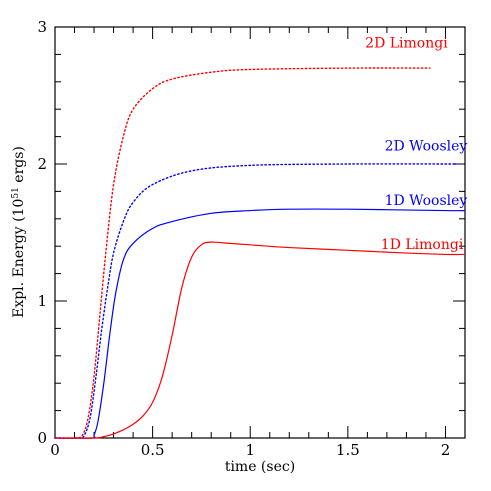 The width and height of the screenshot is (491, 491). What do you see at coordinates (422, 245) in the screenshot?
I see `series-label-1d-limongi: 1D Limongi` at bounding box center [422, 245].